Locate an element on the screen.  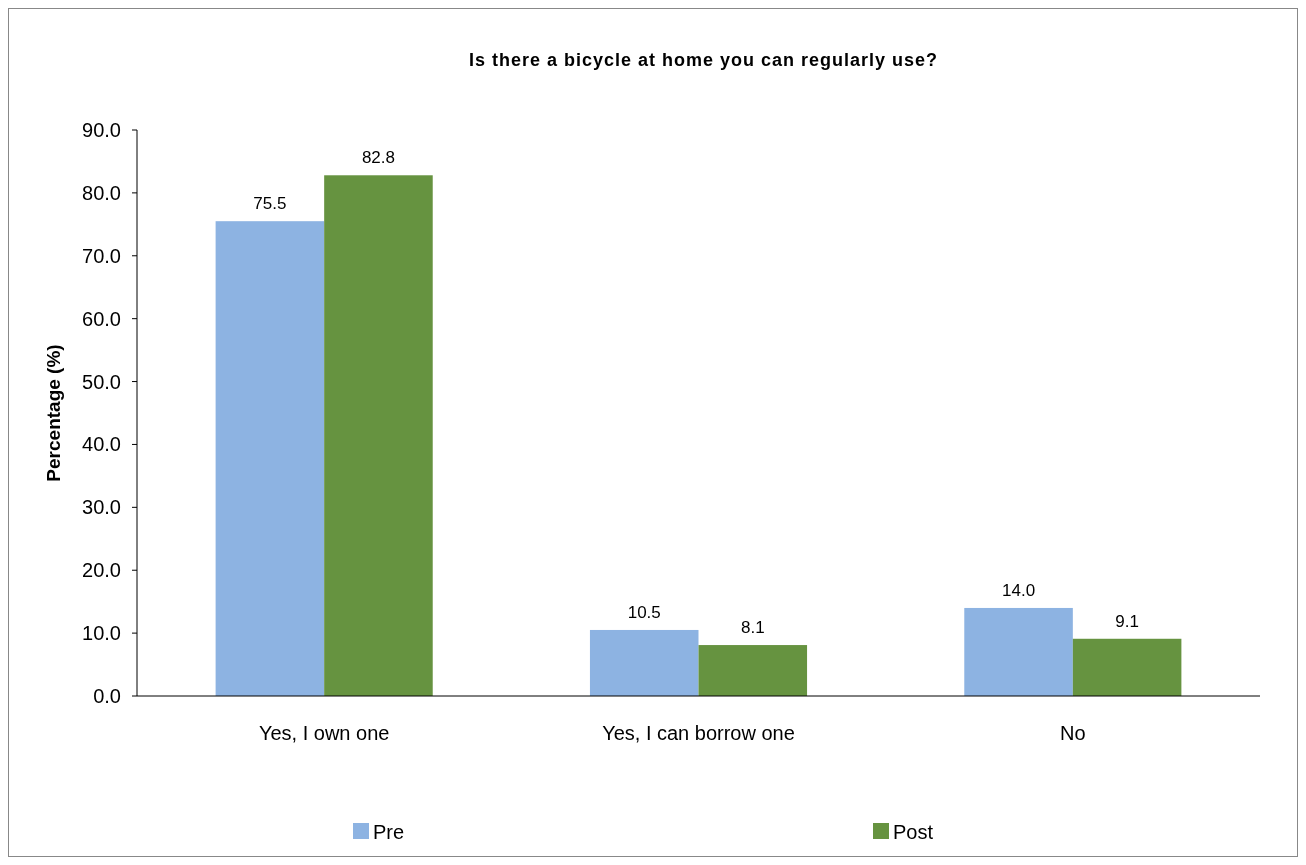
y-tick-label: 0.0 is located at coordinates (107, 696).